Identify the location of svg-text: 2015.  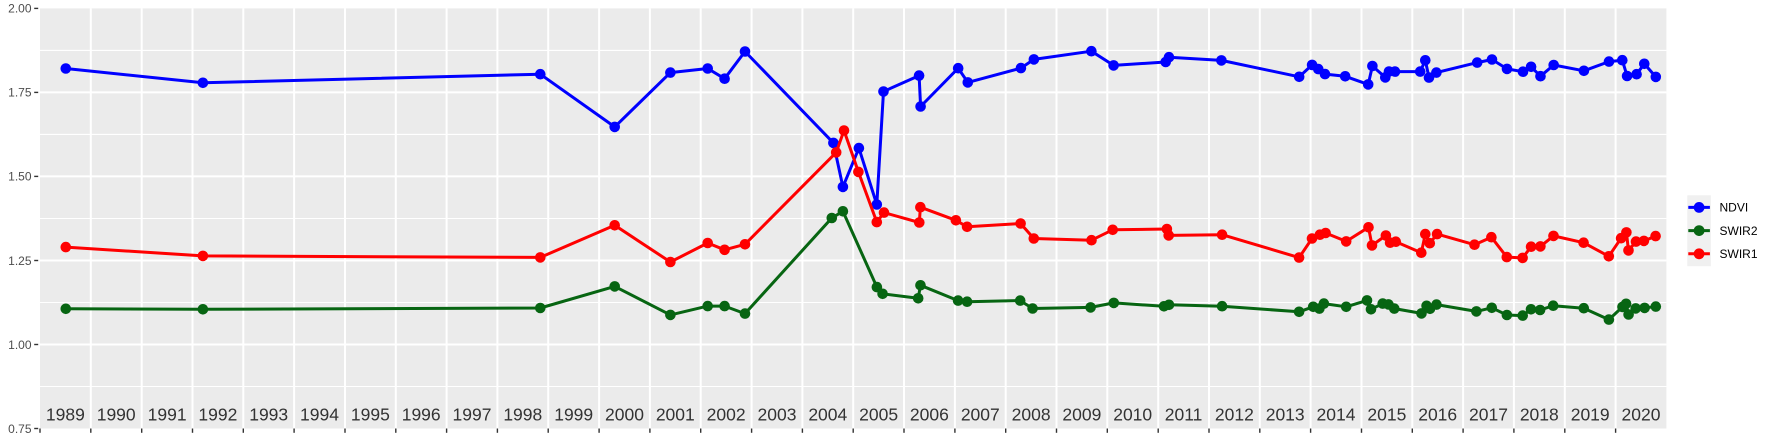
(1386, 414).